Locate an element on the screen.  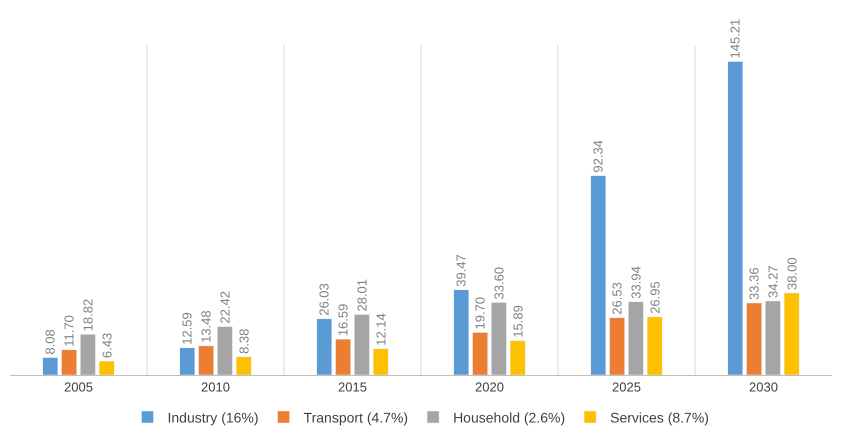
data-label: 26.53 is located at coordinates (617, 298).